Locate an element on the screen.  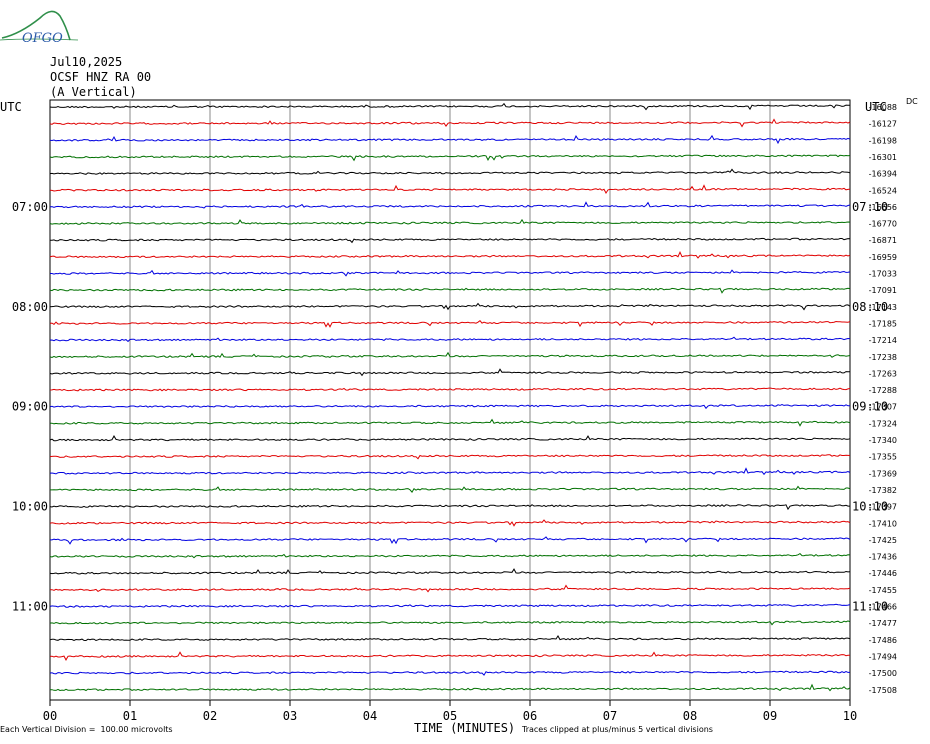
dc-offset-label: -16656 is located at coordinates (883, 207).